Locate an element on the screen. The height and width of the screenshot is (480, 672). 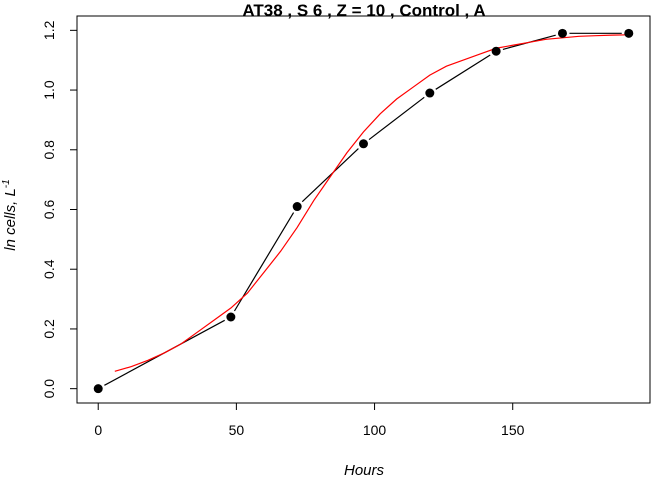
x-axis-title: Hours is located at coordinates (364, 470).